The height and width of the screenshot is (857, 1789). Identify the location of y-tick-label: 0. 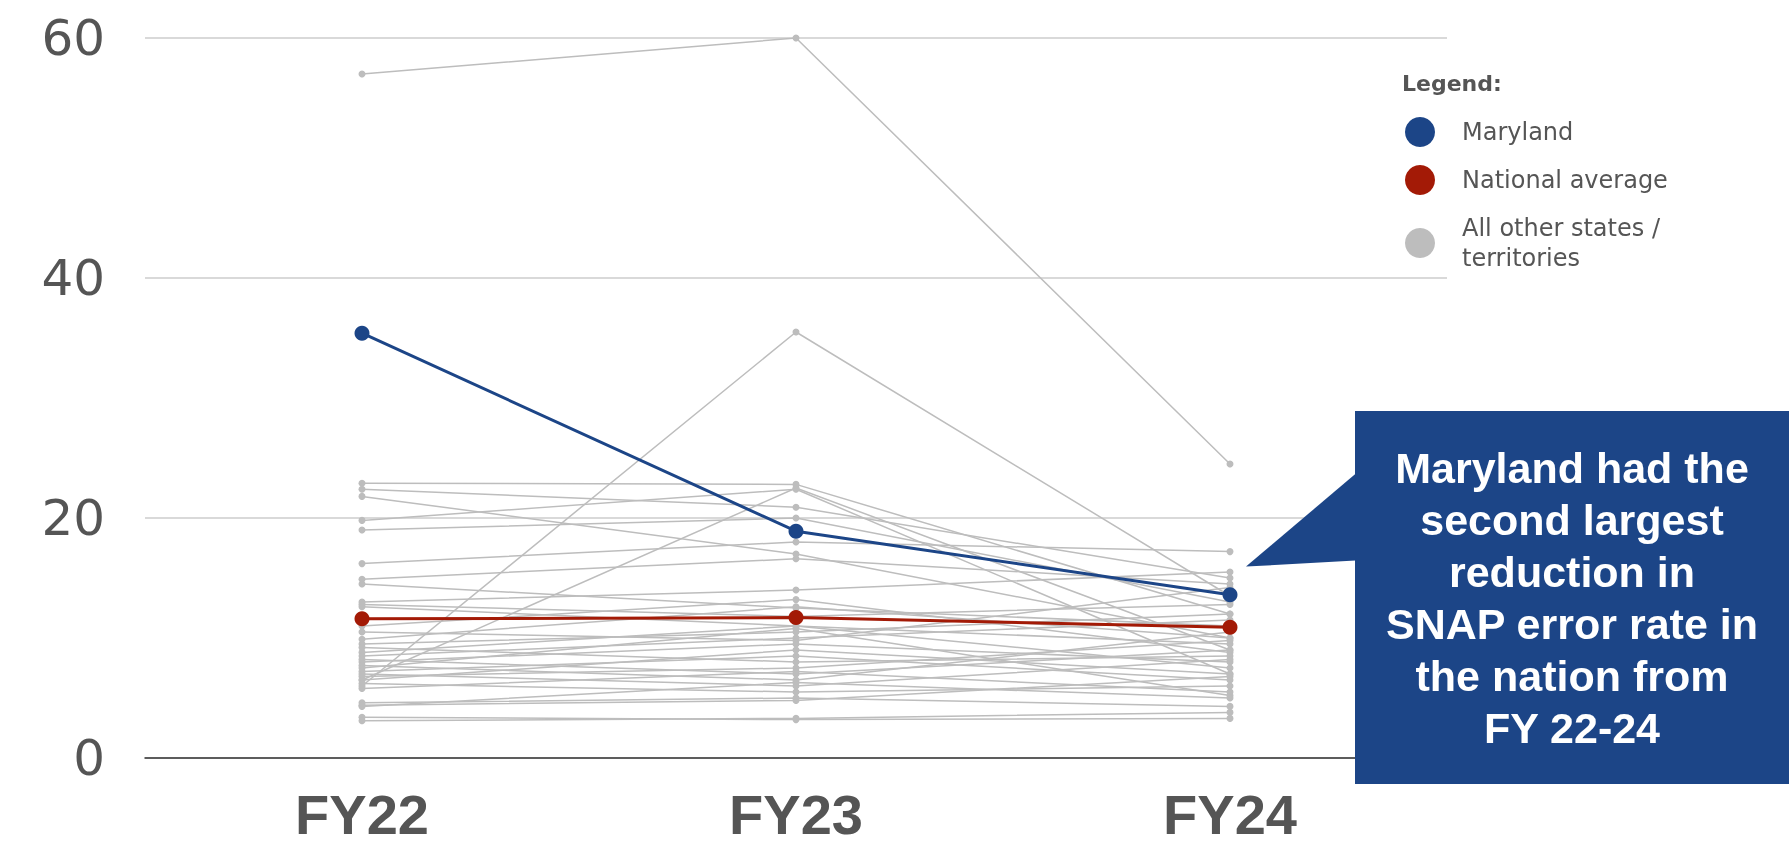
(89, 758).